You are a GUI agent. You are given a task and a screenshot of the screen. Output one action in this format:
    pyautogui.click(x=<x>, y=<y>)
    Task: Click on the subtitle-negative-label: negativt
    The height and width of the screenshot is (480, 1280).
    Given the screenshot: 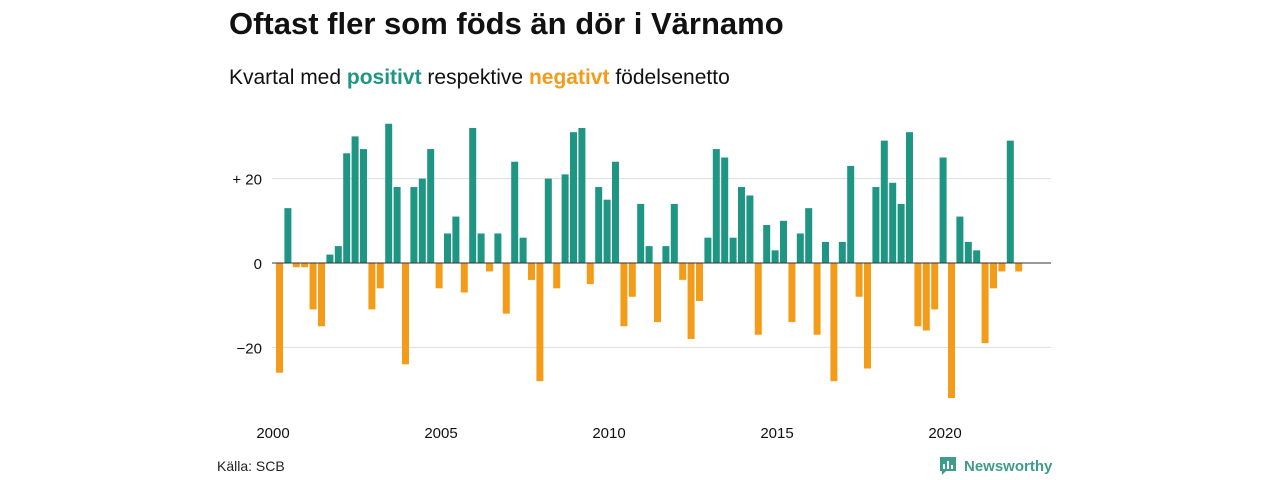 What is the action you would take?
    pyautogui.click(x=569, y=77)
    